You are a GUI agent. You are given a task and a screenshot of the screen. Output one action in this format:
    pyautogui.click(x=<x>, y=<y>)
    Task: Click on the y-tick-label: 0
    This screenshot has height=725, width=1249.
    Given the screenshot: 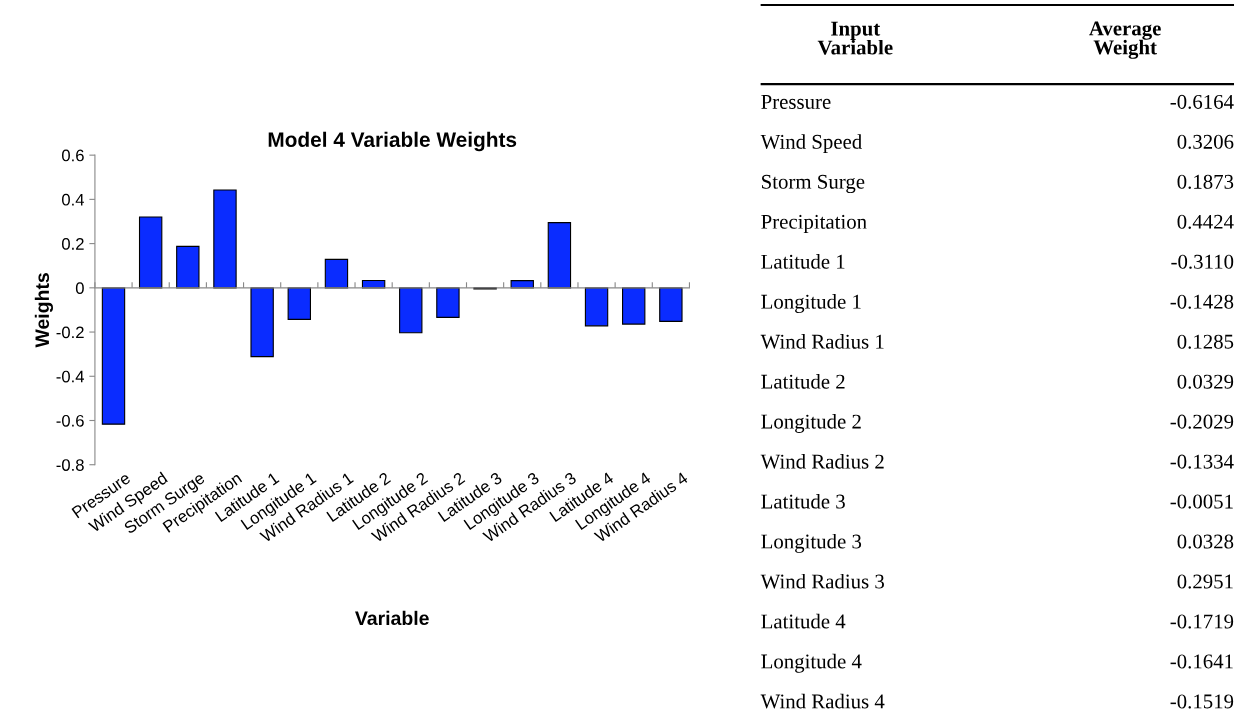 What is the action you would take?
    pyautogui.click(x=79, y=288)
    